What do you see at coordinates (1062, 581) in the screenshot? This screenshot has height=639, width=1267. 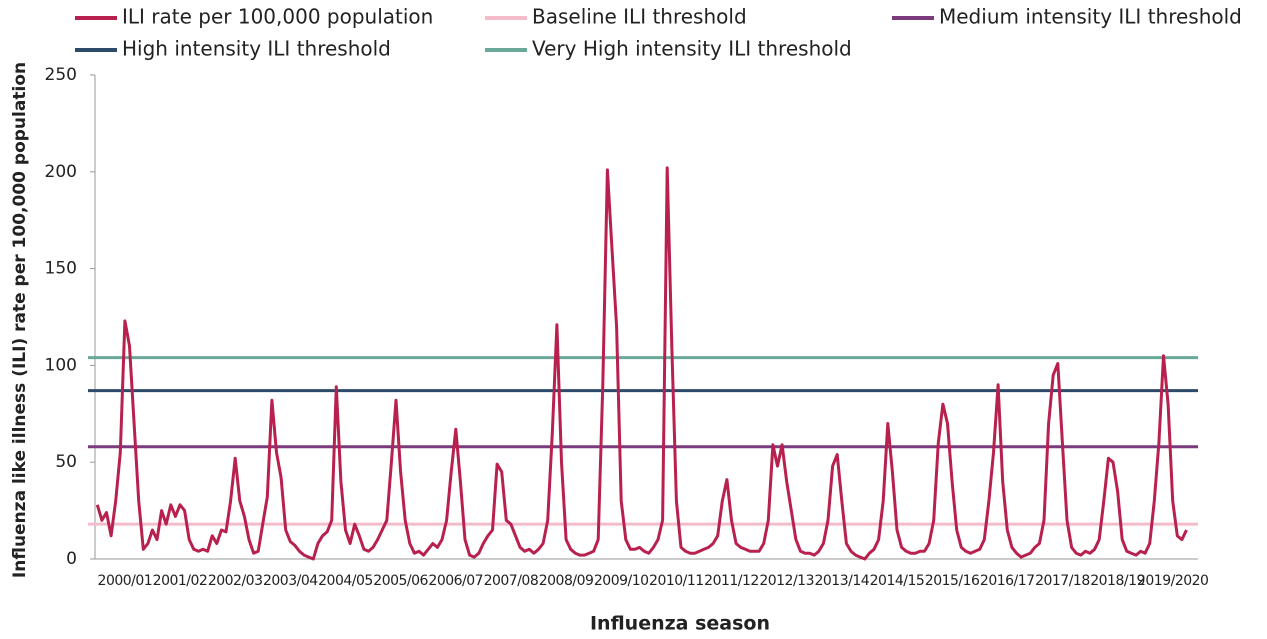 I see `x-tick-label: 2017/18` at bounding box center [1062, 581].